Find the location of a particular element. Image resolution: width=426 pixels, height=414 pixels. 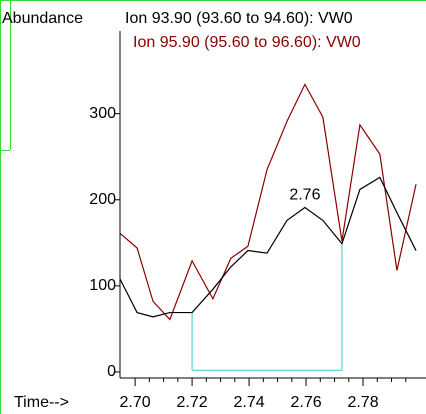

legend-entry: Ion 93.90 (93.60 to 94.60): VW0 is located at coordinates (239, 18).